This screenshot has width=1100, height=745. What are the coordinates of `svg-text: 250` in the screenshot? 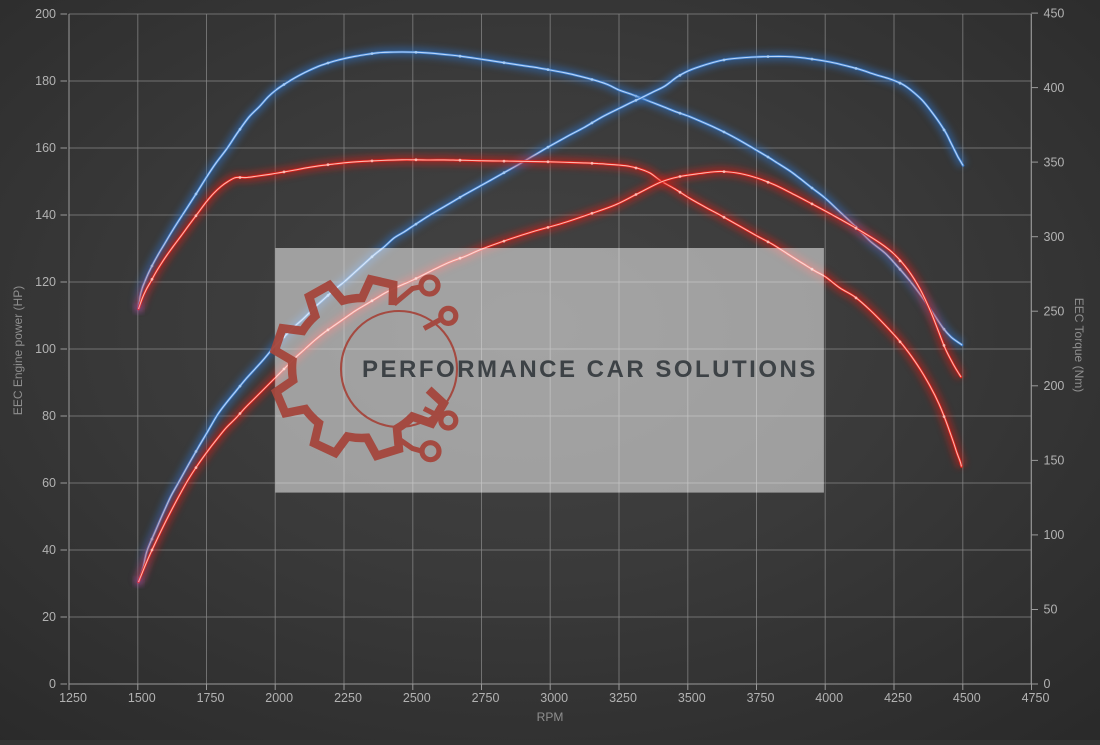 It's located at (1054, 311).